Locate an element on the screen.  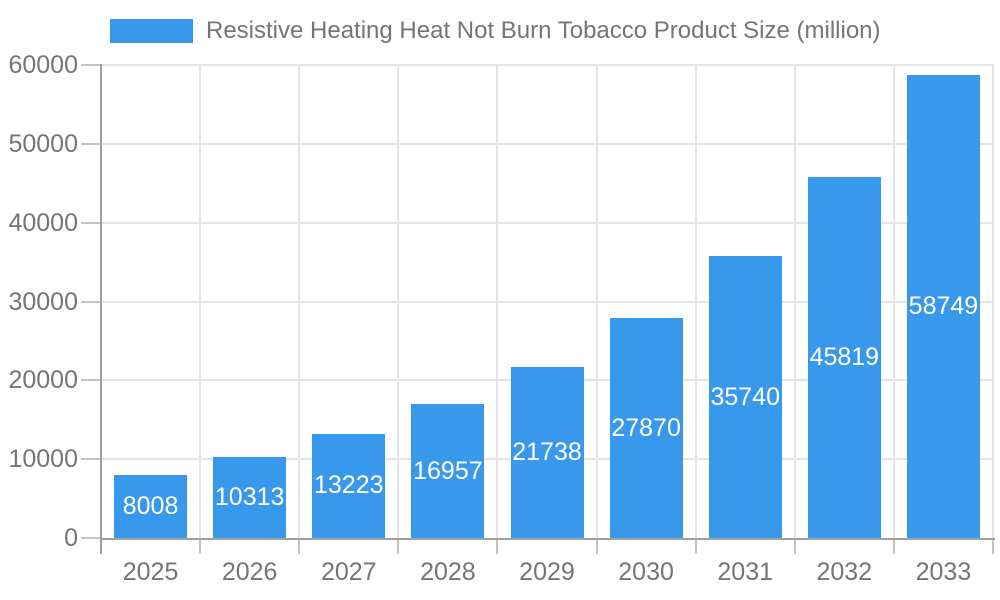
bar-2027: 13223 is located at coordinates (349, 485).